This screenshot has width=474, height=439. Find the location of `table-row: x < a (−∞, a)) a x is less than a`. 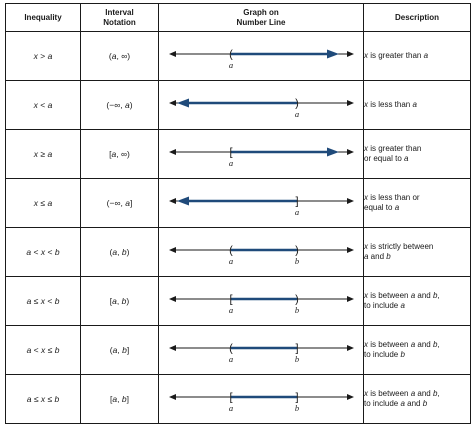

table-row: x < a (−∞, a)) a x is less than a is located at coordinates (238, 105).